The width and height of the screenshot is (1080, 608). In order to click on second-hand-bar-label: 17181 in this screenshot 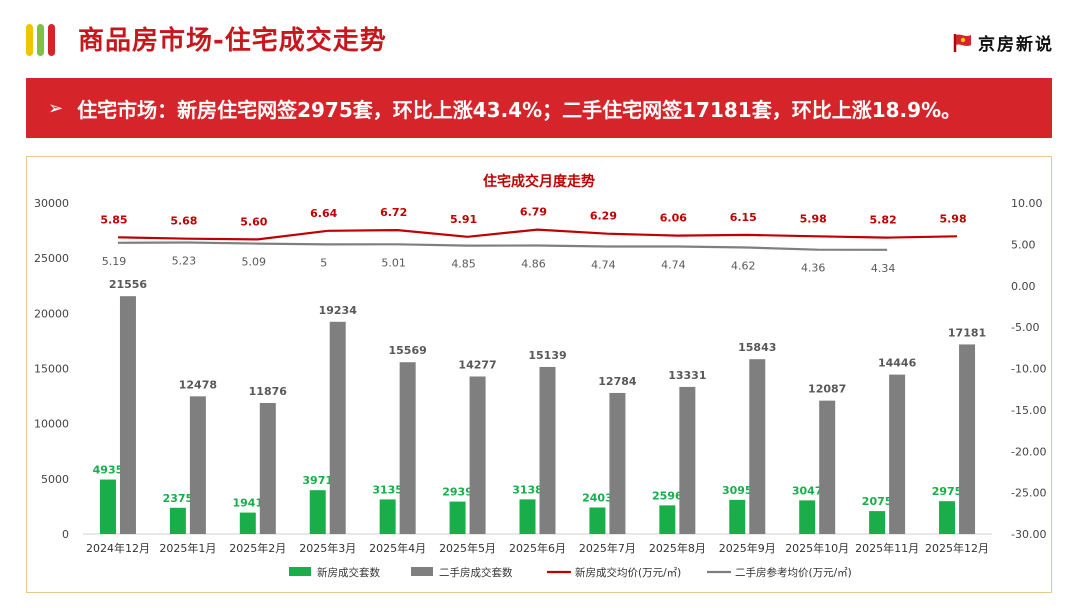, I will do `click(967, 332)`.